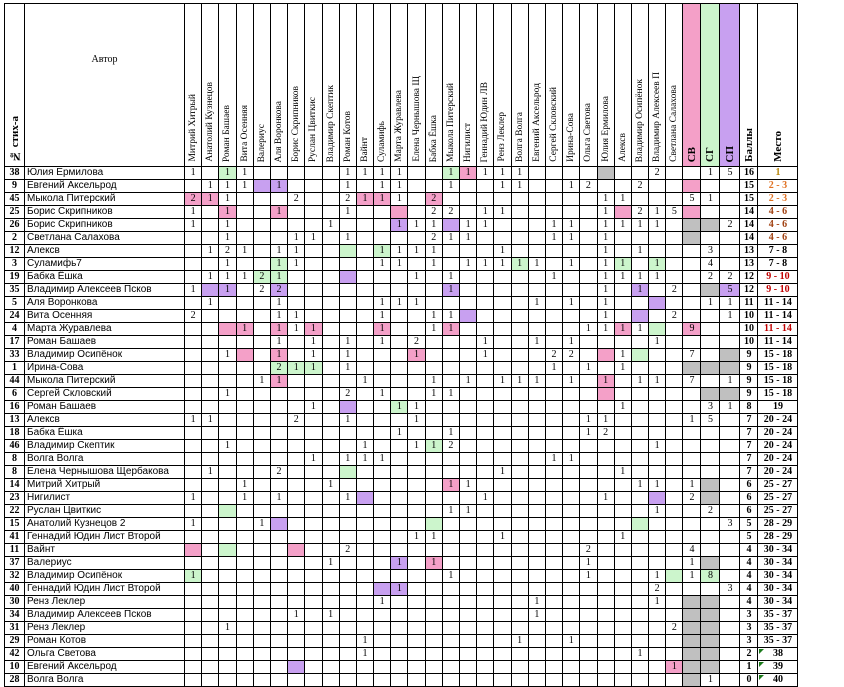 Image resolution: width=844 pixels, height=687 pixels. Describe the element at coordinates (14, 85) in the screenshot. I see `num-header: № стих-а` at that location.